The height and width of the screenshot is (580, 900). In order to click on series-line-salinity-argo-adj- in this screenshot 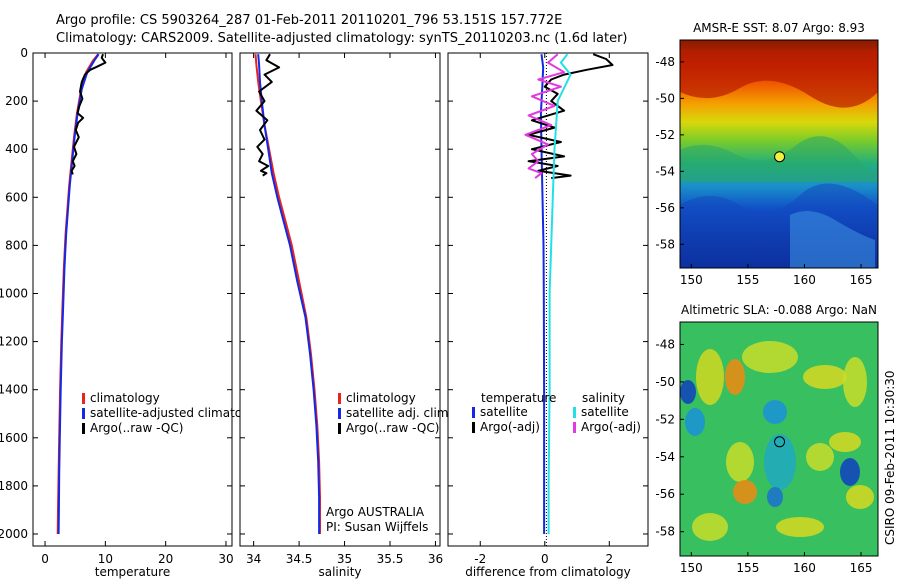, I will do `click(545, 116)`.